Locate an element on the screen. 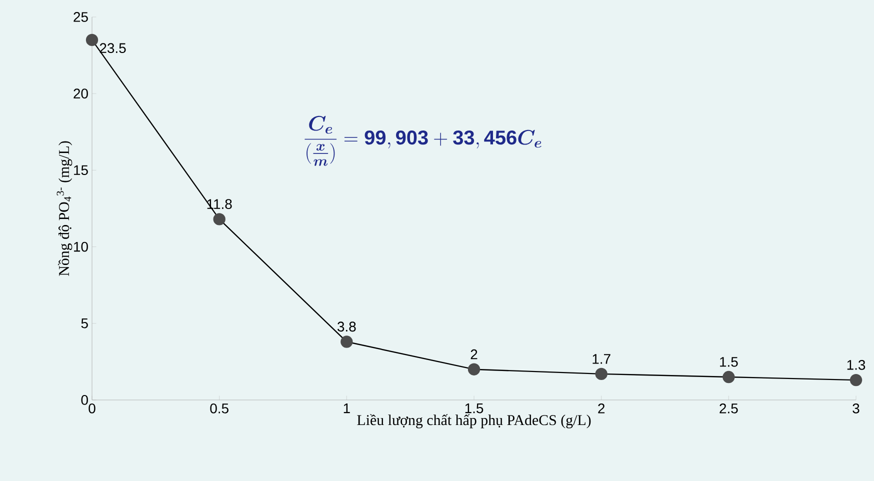 The image size is (874, 481). x-tick-label: 1 is located at coordinates (347, 409).